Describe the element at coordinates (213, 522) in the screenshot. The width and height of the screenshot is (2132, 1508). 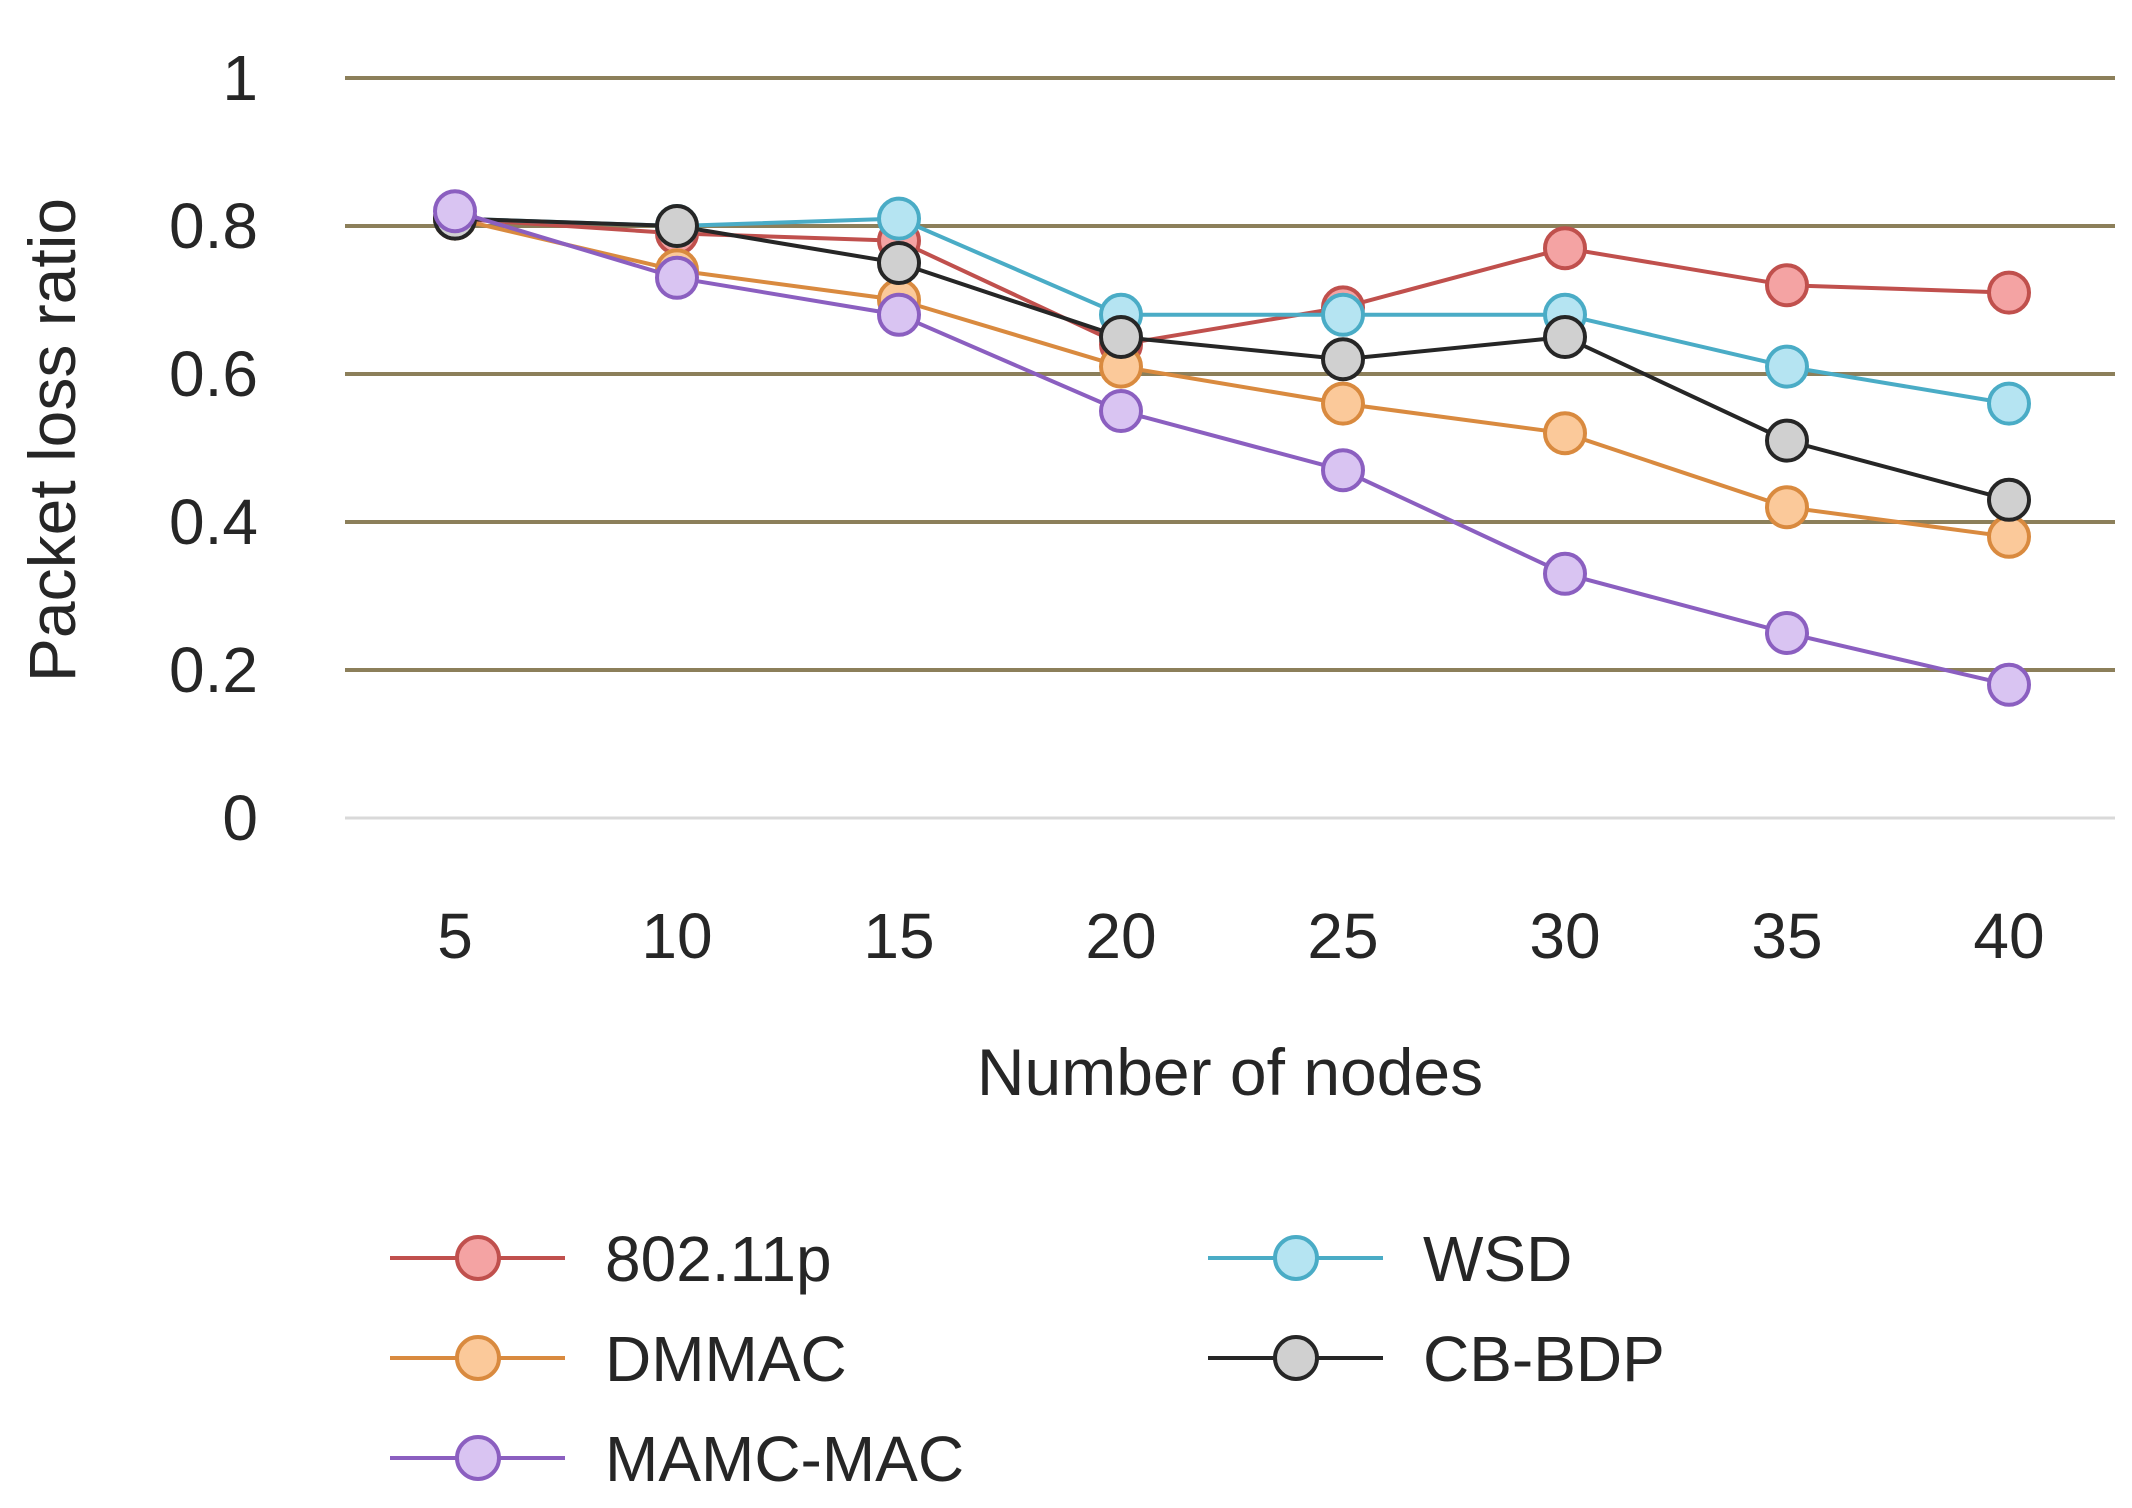
I see `y-tick-label: 0.4` at that location.